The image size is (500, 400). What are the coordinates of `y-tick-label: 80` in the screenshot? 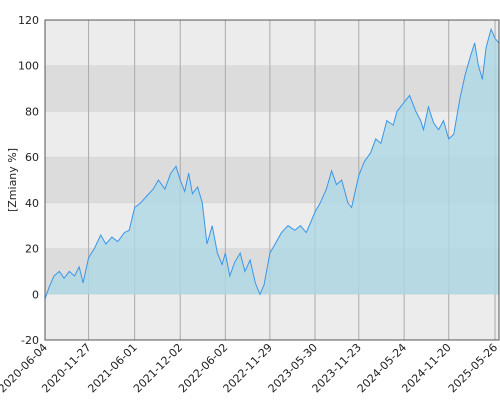 It's located at (32, 111).